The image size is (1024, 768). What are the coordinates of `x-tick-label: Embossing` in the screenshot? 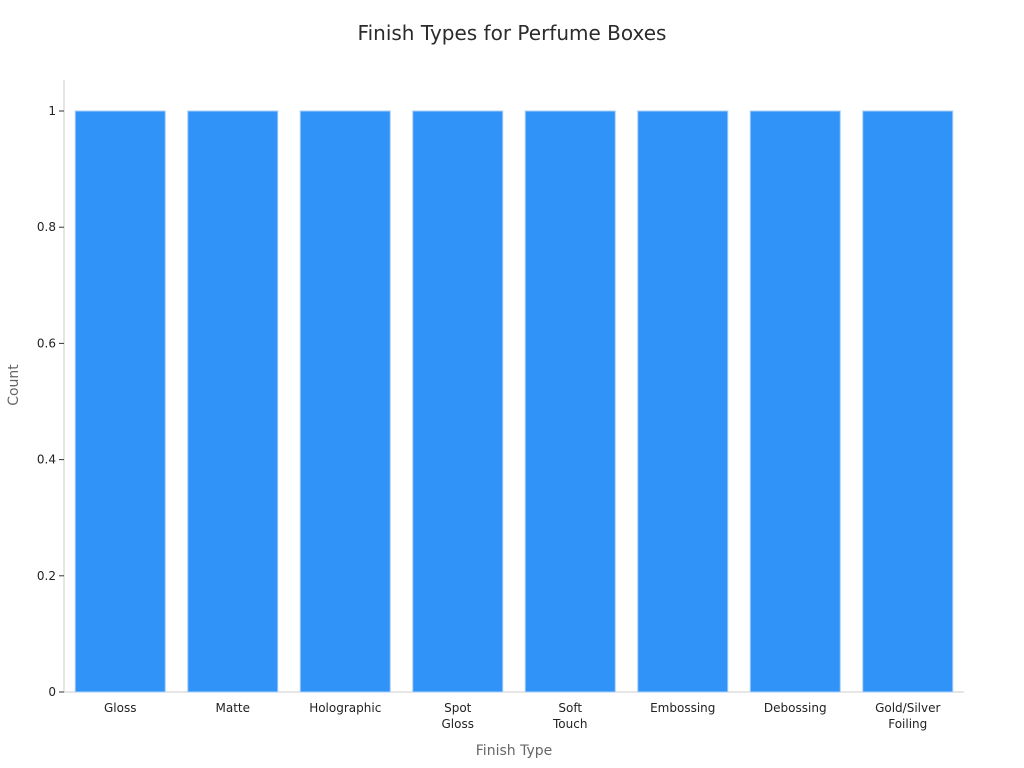 It's located at (682, 708).